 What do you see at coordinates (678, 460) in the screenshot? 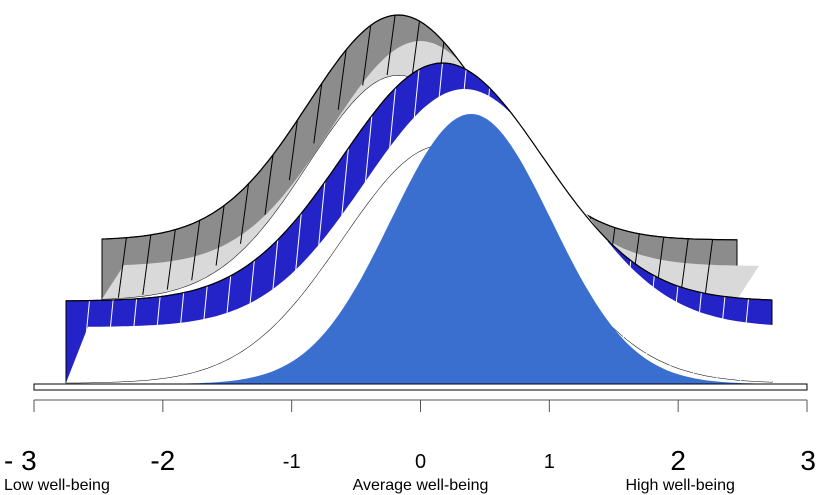
I see `x-tick-label: 2` at bounding box center [678, 460].